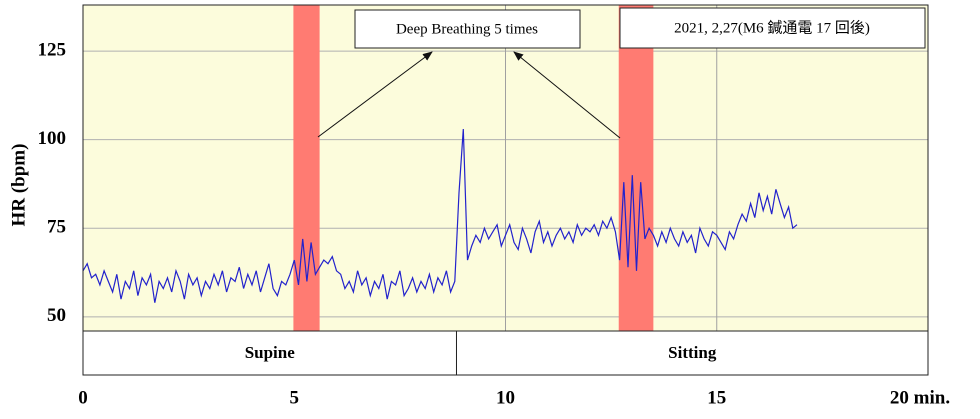 This screenshot has width=980, height=419. I want to click on annotation: Deep Breathing 5 times, so click(467, 29).